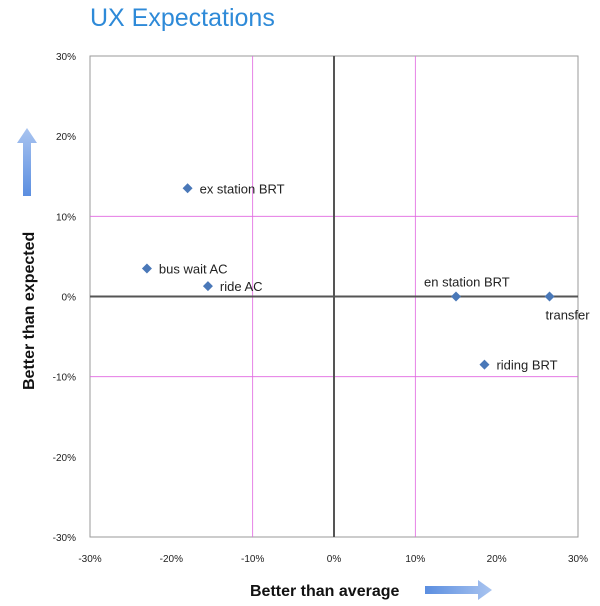  What do you see at coordinates (526, 365) in the screenshot?
I see `data-point-label: riding BRT` at bounding box center [526, 365].